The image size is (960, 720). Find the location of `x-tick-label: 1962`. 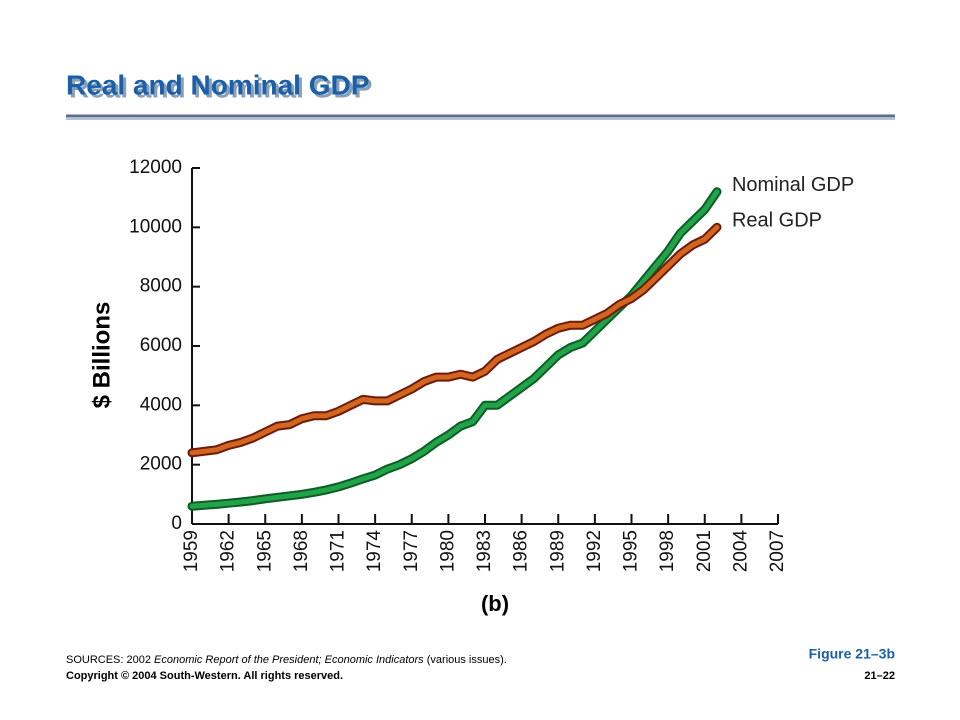

x-tick-label: 1962 is located at coordinates (228, 551).